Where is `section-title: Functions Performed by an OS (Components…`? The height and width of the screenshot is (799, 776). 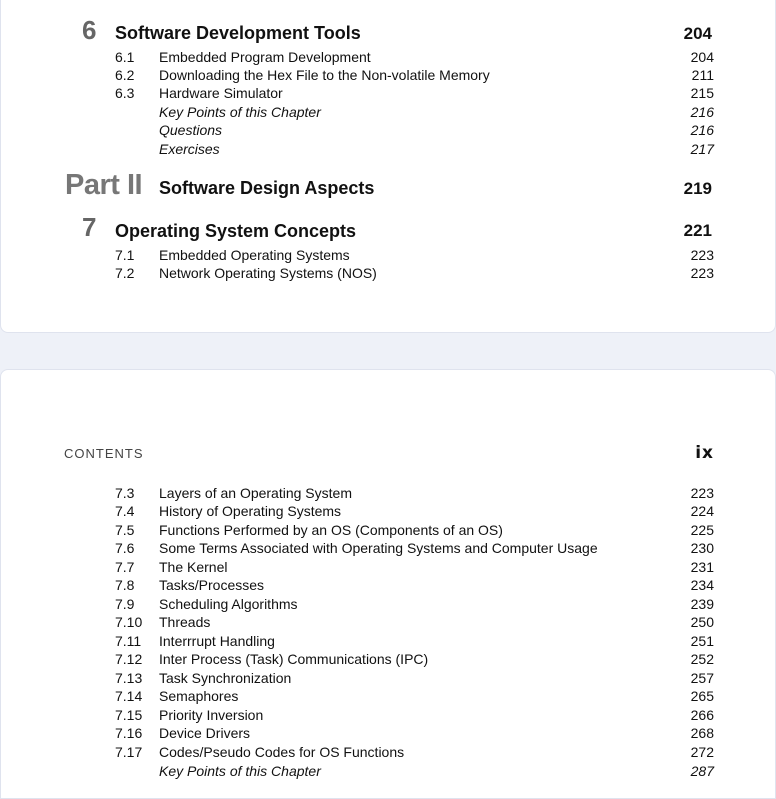 section-title: Functions Performed by an OS (Components… is located at coordinates (331, 530).